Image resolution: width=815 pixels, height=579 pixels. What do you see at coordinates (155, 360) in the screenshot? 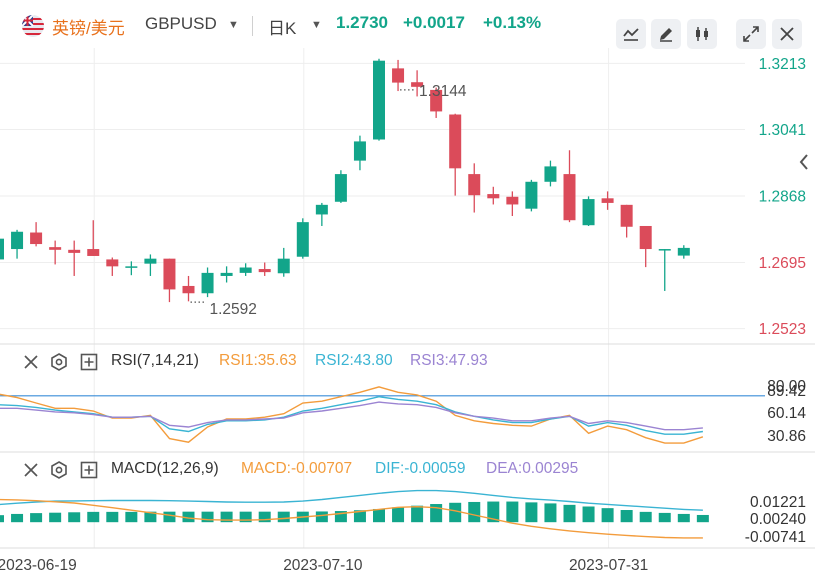
I see `rsi-title: RSI(7,14,21)` at bounding box center [155, 360].